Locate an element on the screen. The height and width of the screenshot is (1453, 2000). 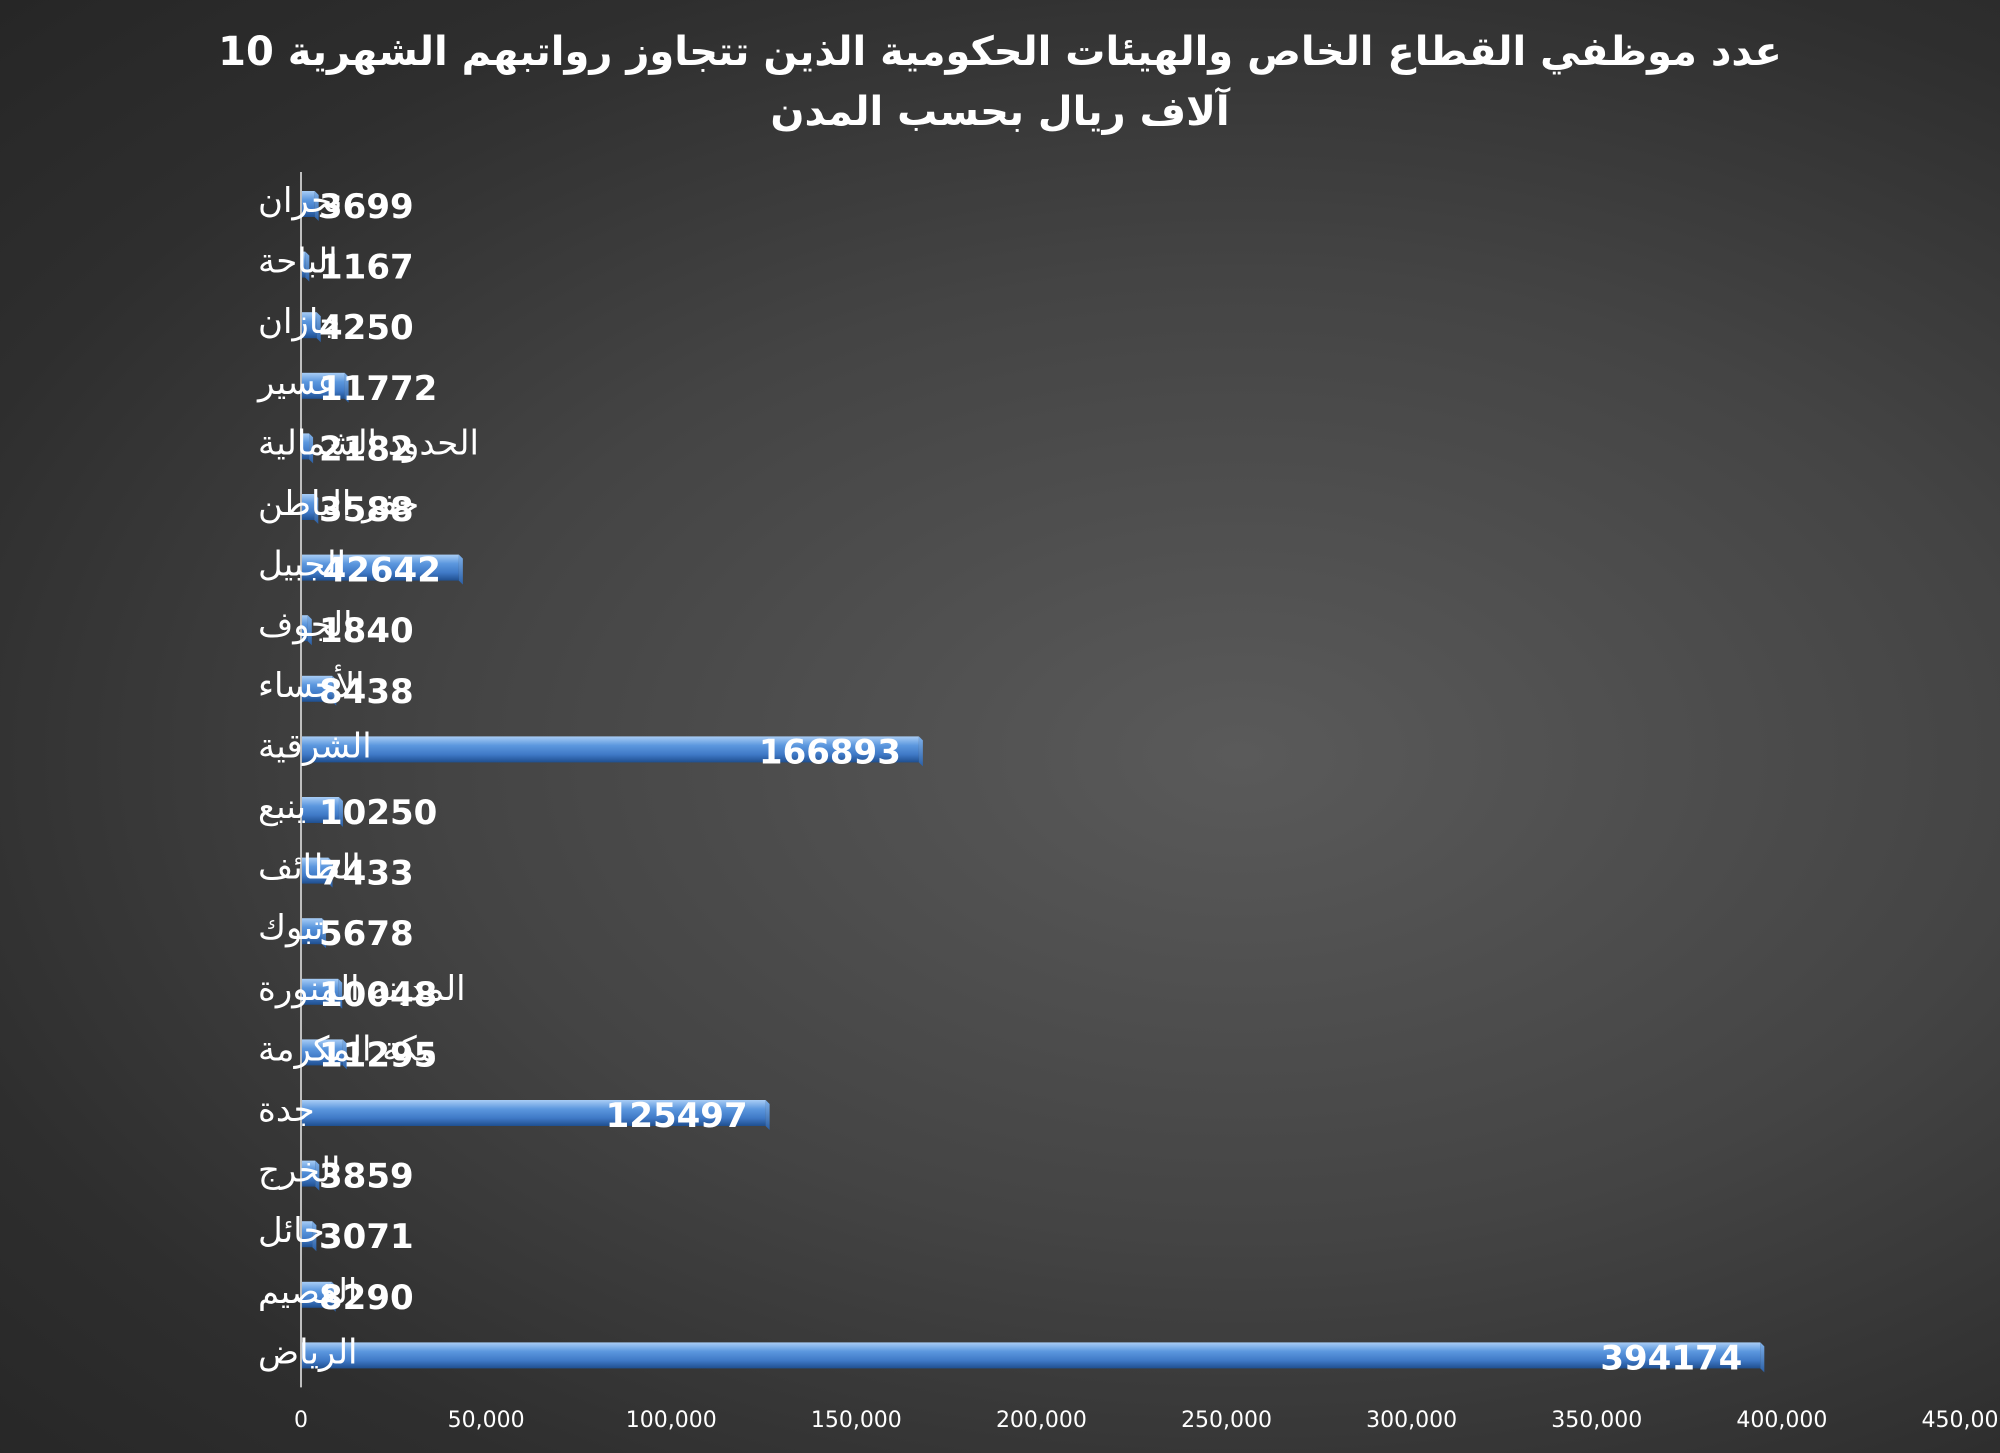
data-label: 1167 is located at coordinates (366, 268).